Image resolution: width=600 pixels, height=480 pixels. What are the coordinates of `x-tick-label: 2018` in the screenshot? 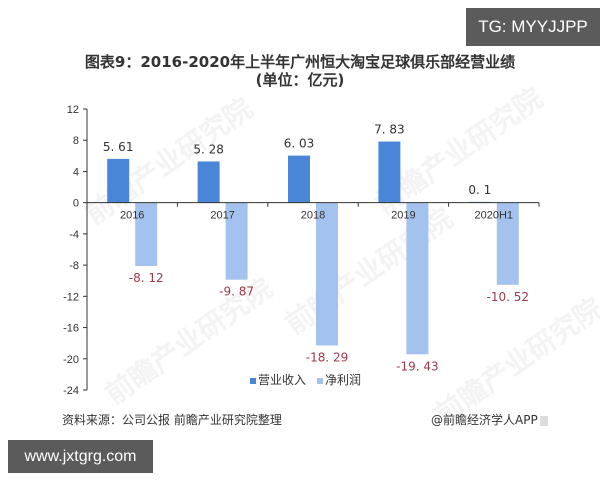 It's located at (313, 216).